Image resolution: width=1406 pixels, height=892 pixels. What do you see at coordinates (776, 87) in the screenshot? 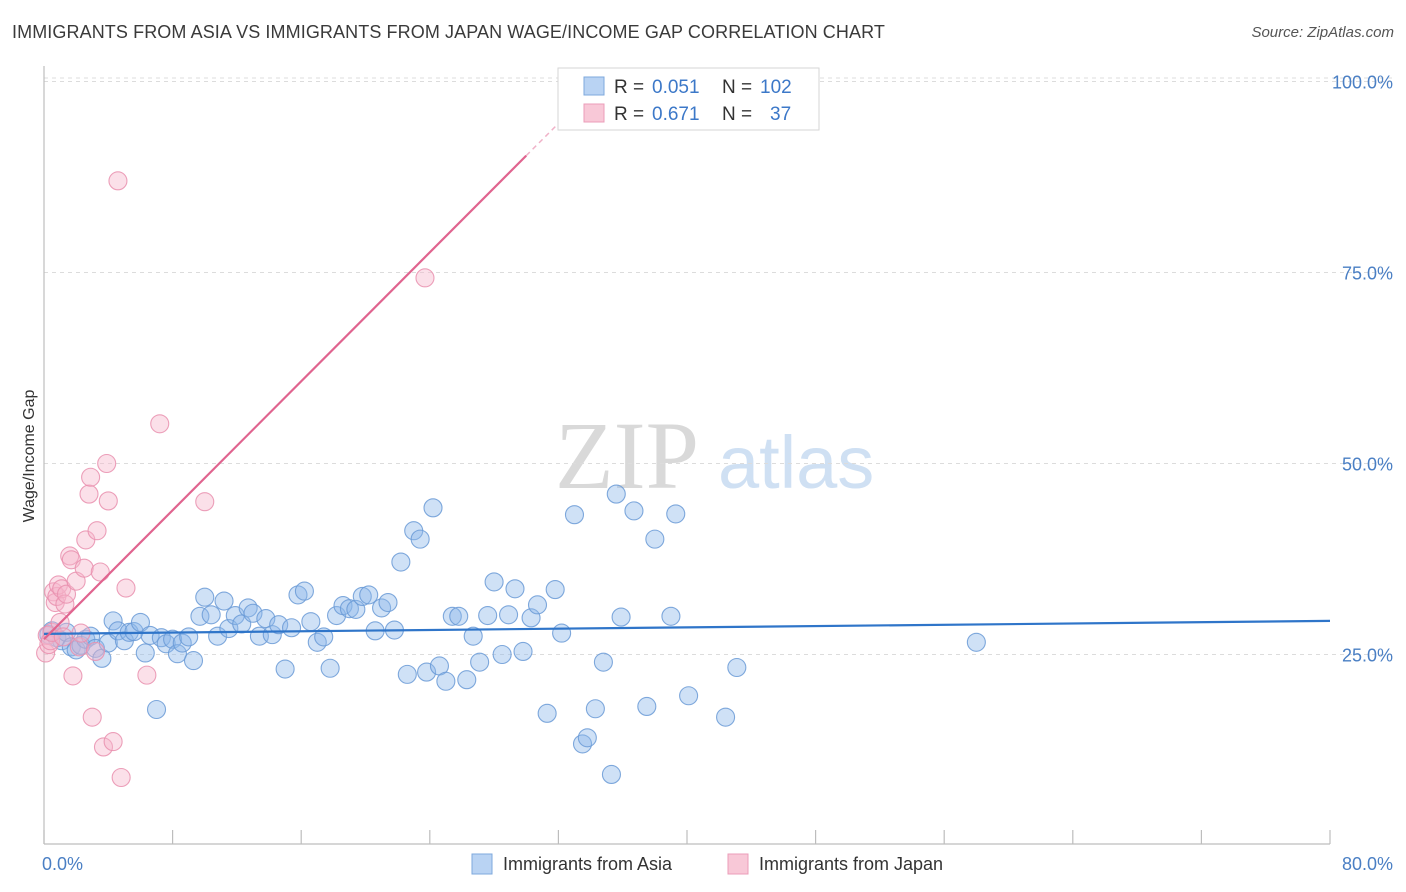
I see `legend-asia-n-value: 102` at bounding box center [776, 87].